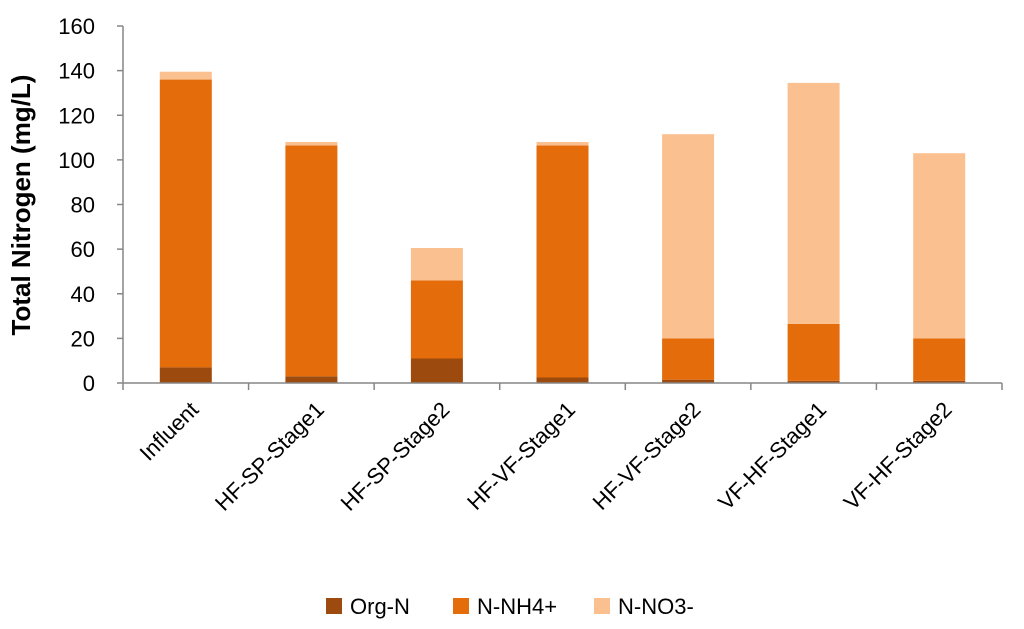  What do you see at coordinates (76, 115) in the screenshot?
I see `y-tick-label: 120` at bounding box center [76, 115].